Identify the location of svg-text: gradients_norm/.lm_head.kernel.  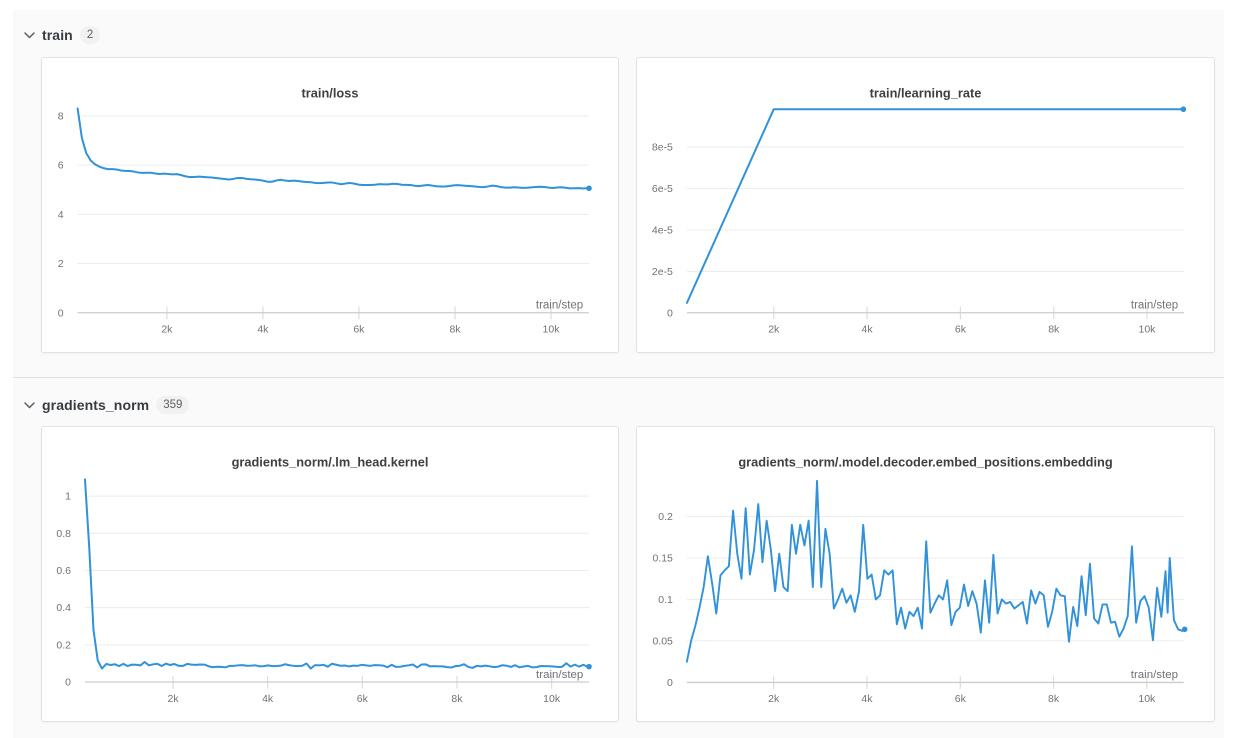
(330, 461).